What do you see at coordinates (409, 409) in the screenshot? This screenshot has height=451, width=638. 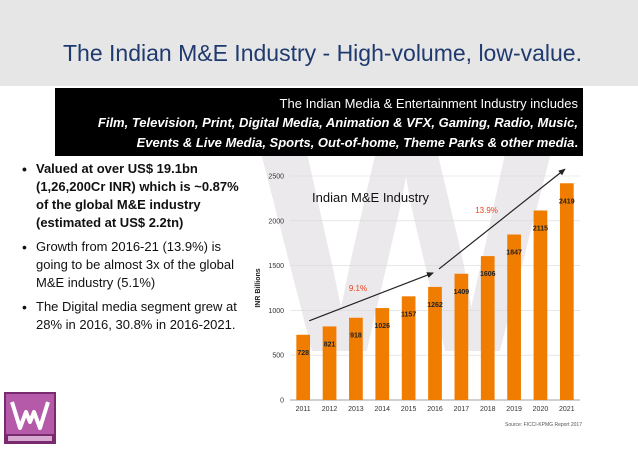 I see `x-tick-label: 2015` at bounding box center [409, 409].